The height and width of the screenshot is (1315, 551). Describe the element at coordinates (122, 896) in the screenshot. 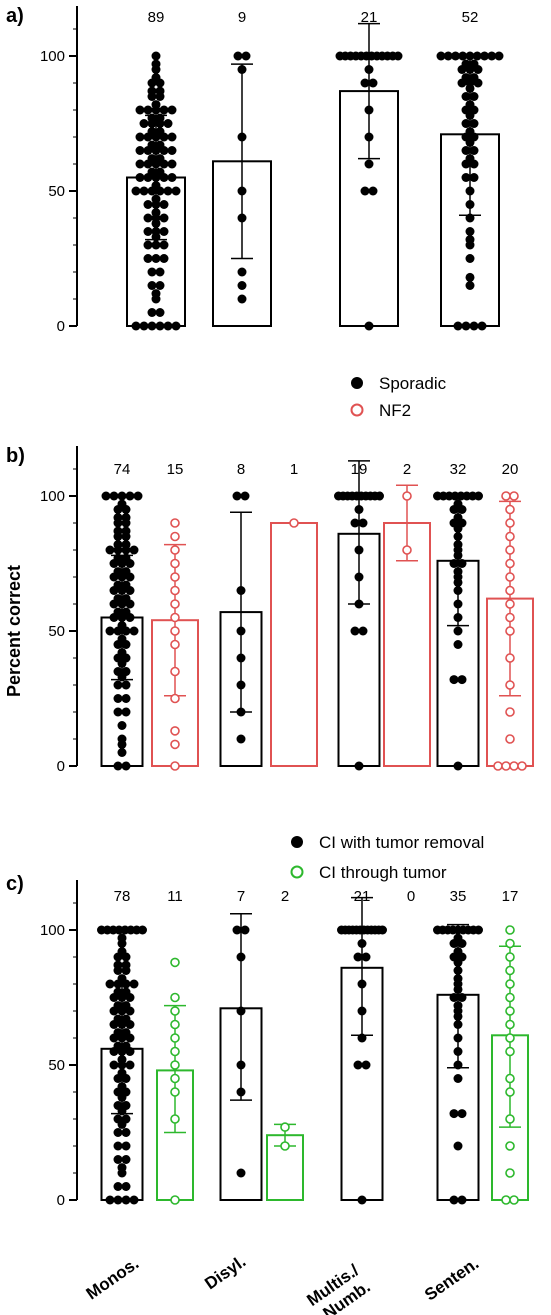

I see `count-label: 78` at that location.